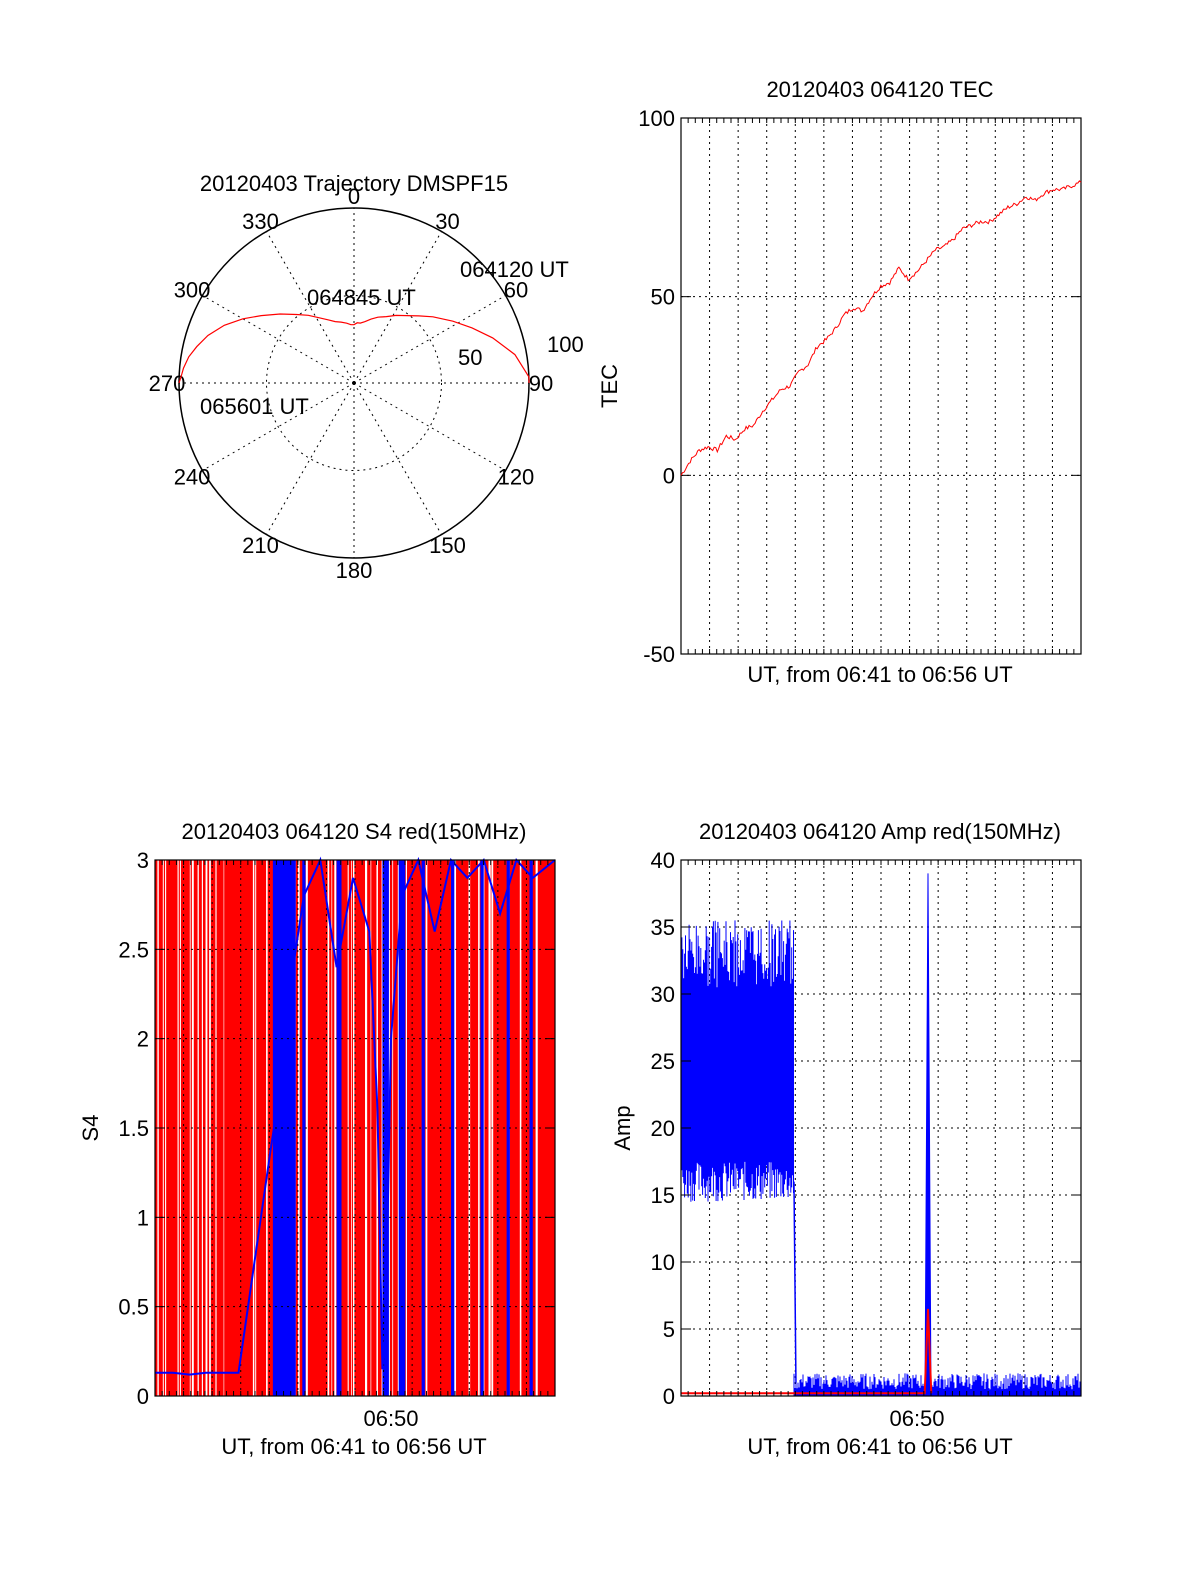 This screenshot has width=1200, height=1575. What do you see at coordinates (355, 1116) in the screenshot?
I see `s4-blue-series-line` at bounding box center [355, 1116].